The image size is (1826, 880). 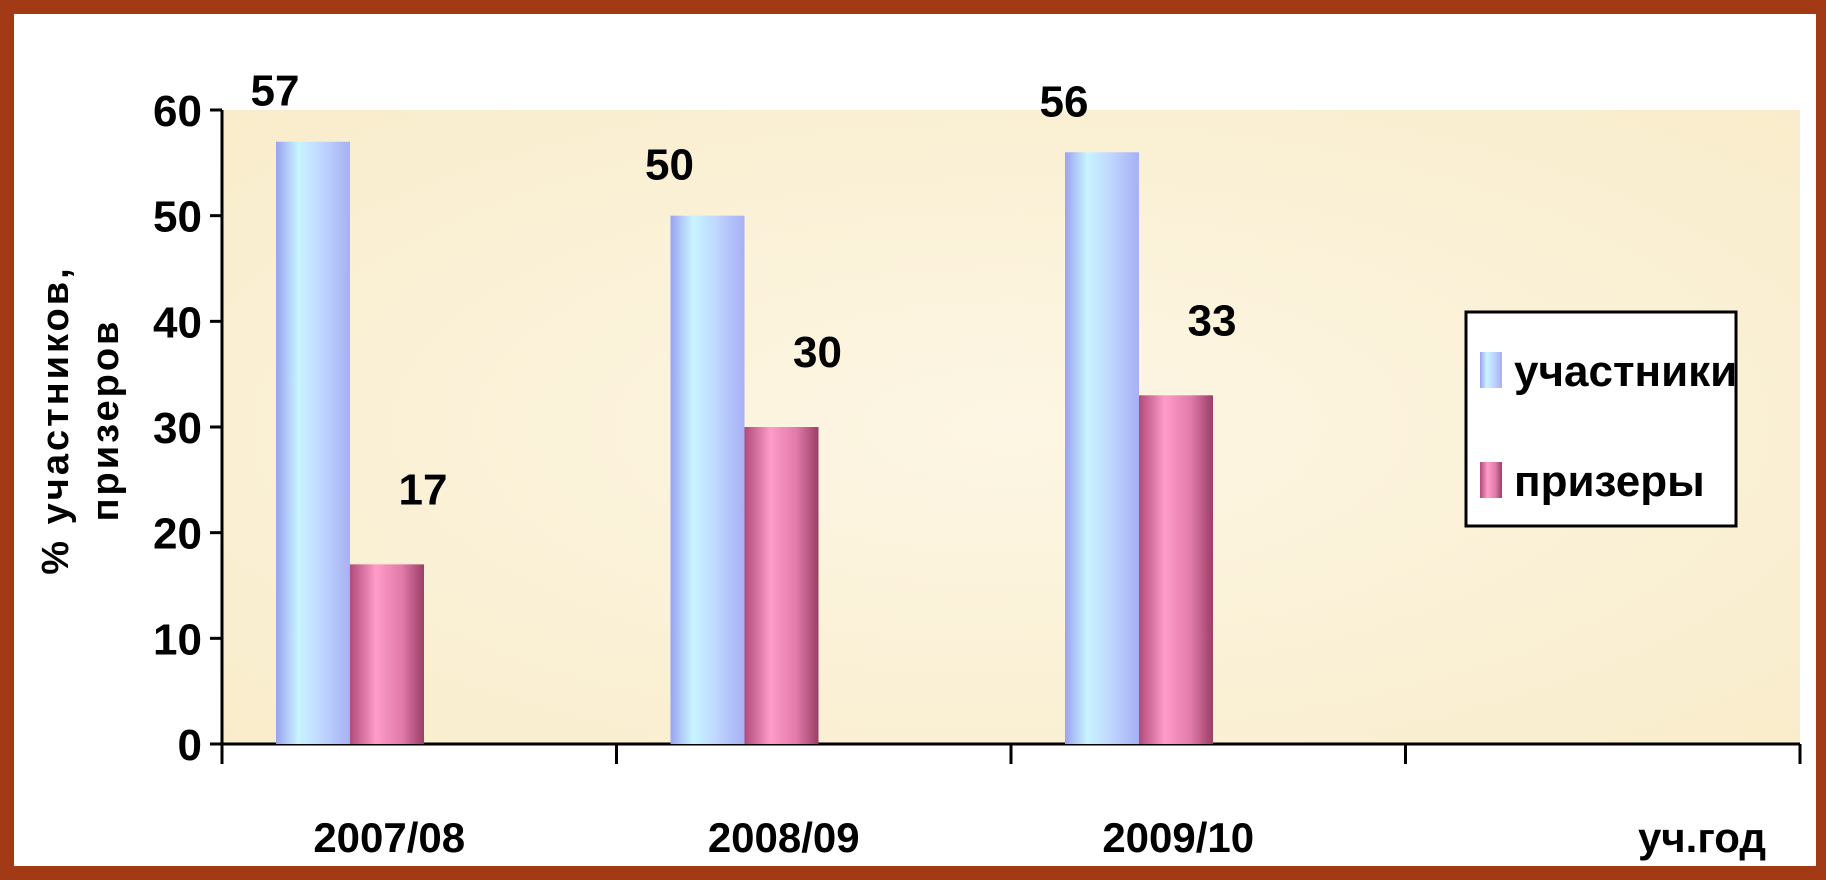 I want to click on legend: участники призеры, so click(x=1601, y=419).